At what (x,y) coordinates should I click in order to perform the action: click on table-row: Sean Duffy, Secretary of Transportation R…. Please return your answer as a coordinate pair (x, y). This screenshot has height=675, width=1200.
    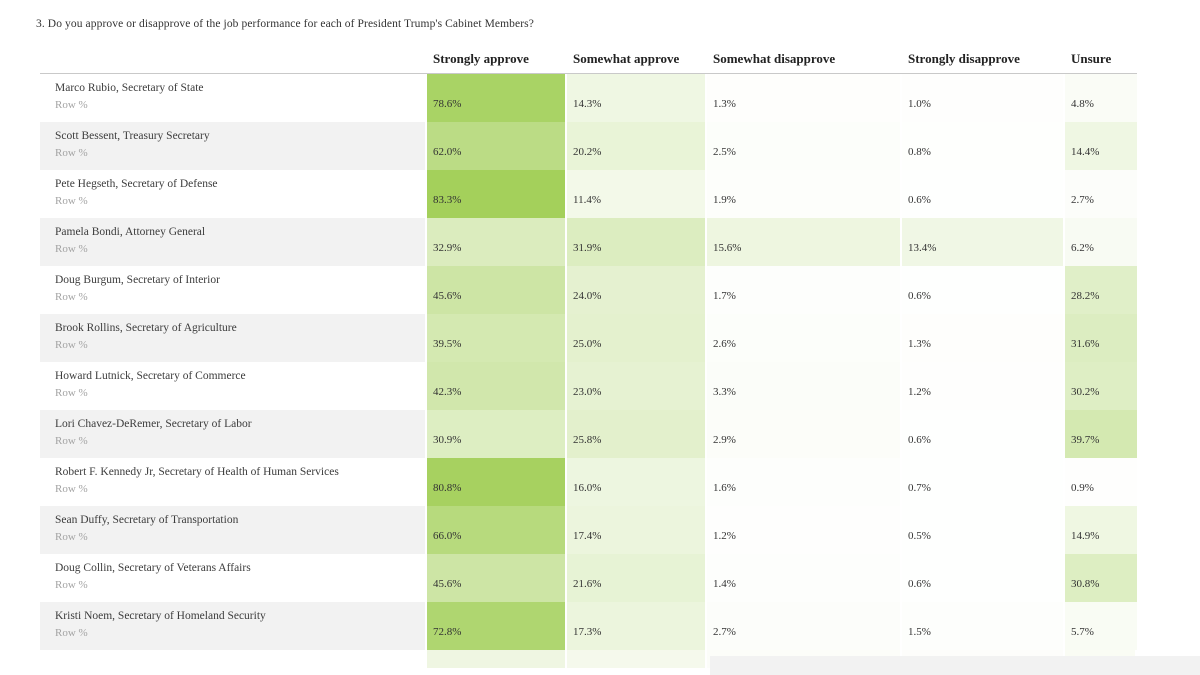
    Looking at the image, I should click on (588, 530).